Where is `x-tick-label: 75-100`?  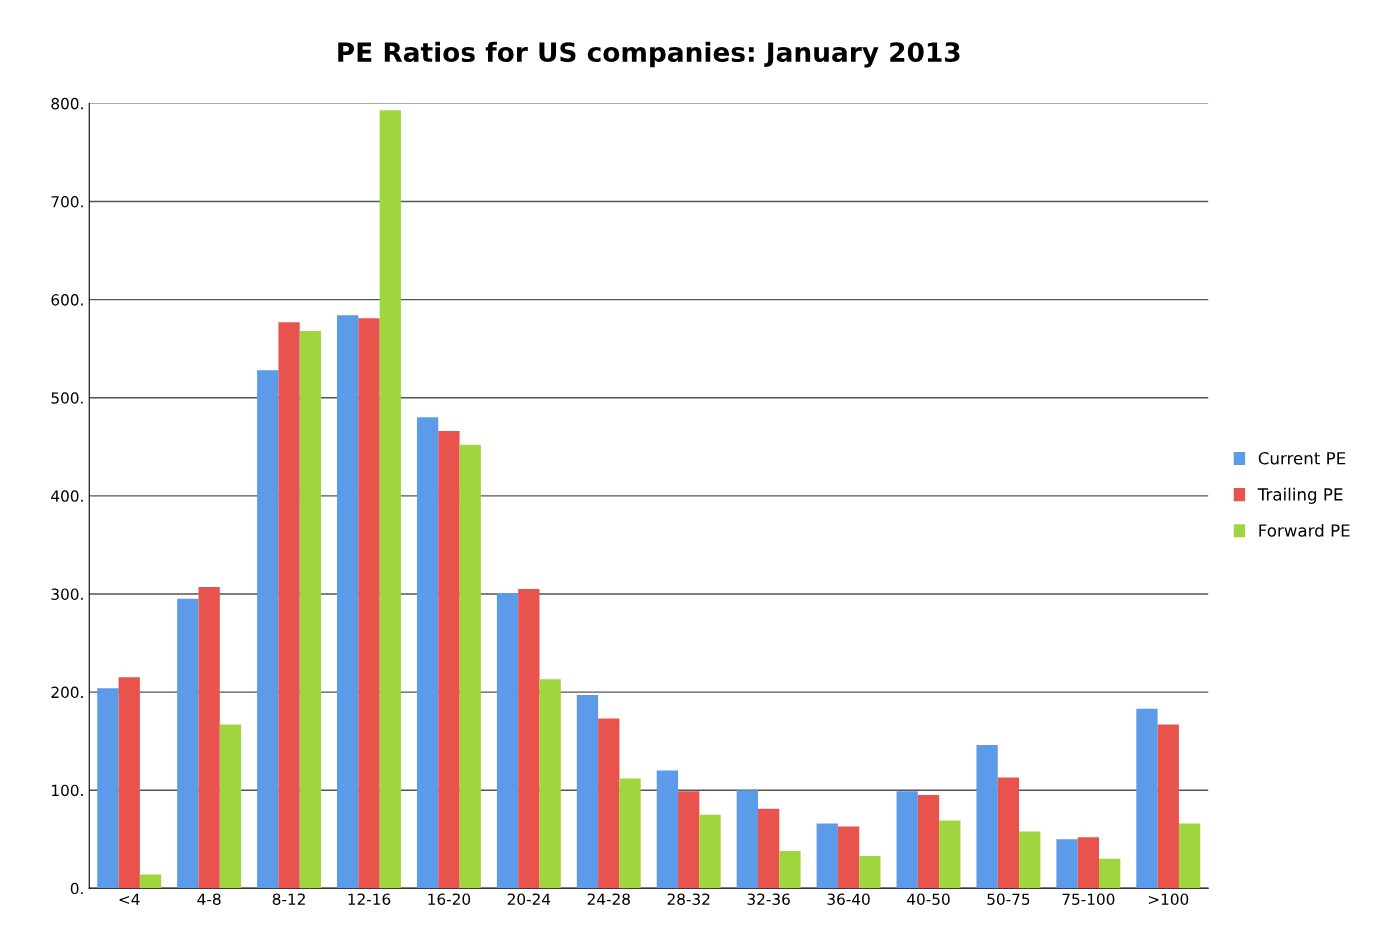
x-tick-label: 75-100 is located at coordinates (1088, 899).